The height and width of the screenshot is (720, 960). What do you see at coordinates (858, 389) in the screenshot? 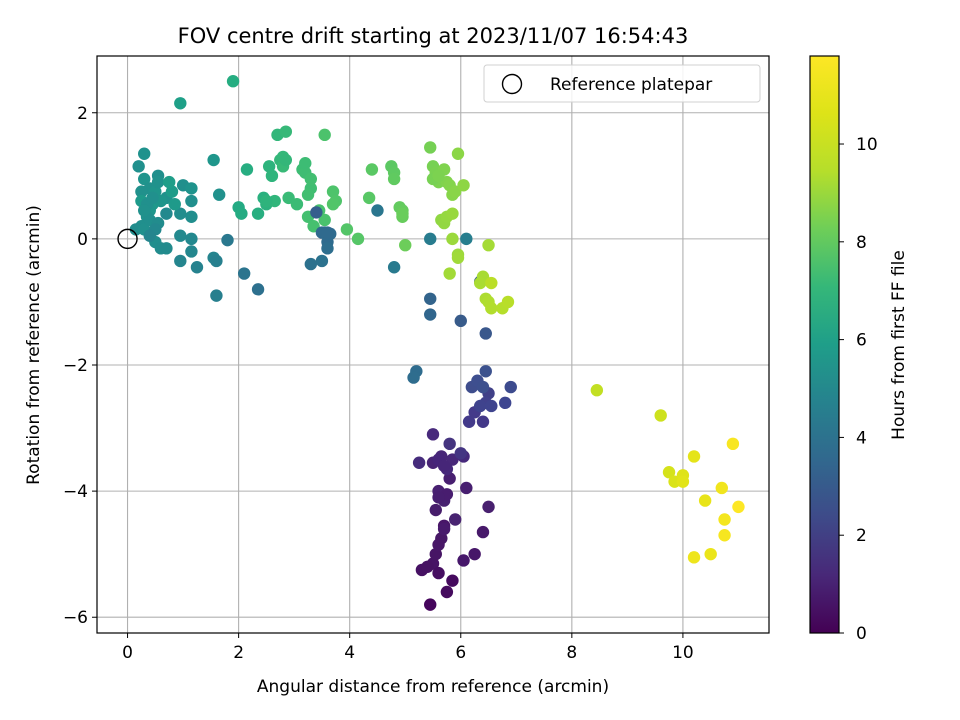
I see `colorbar-ticks: 0 2 4 6 8 10` at bounding box center [858, 389].